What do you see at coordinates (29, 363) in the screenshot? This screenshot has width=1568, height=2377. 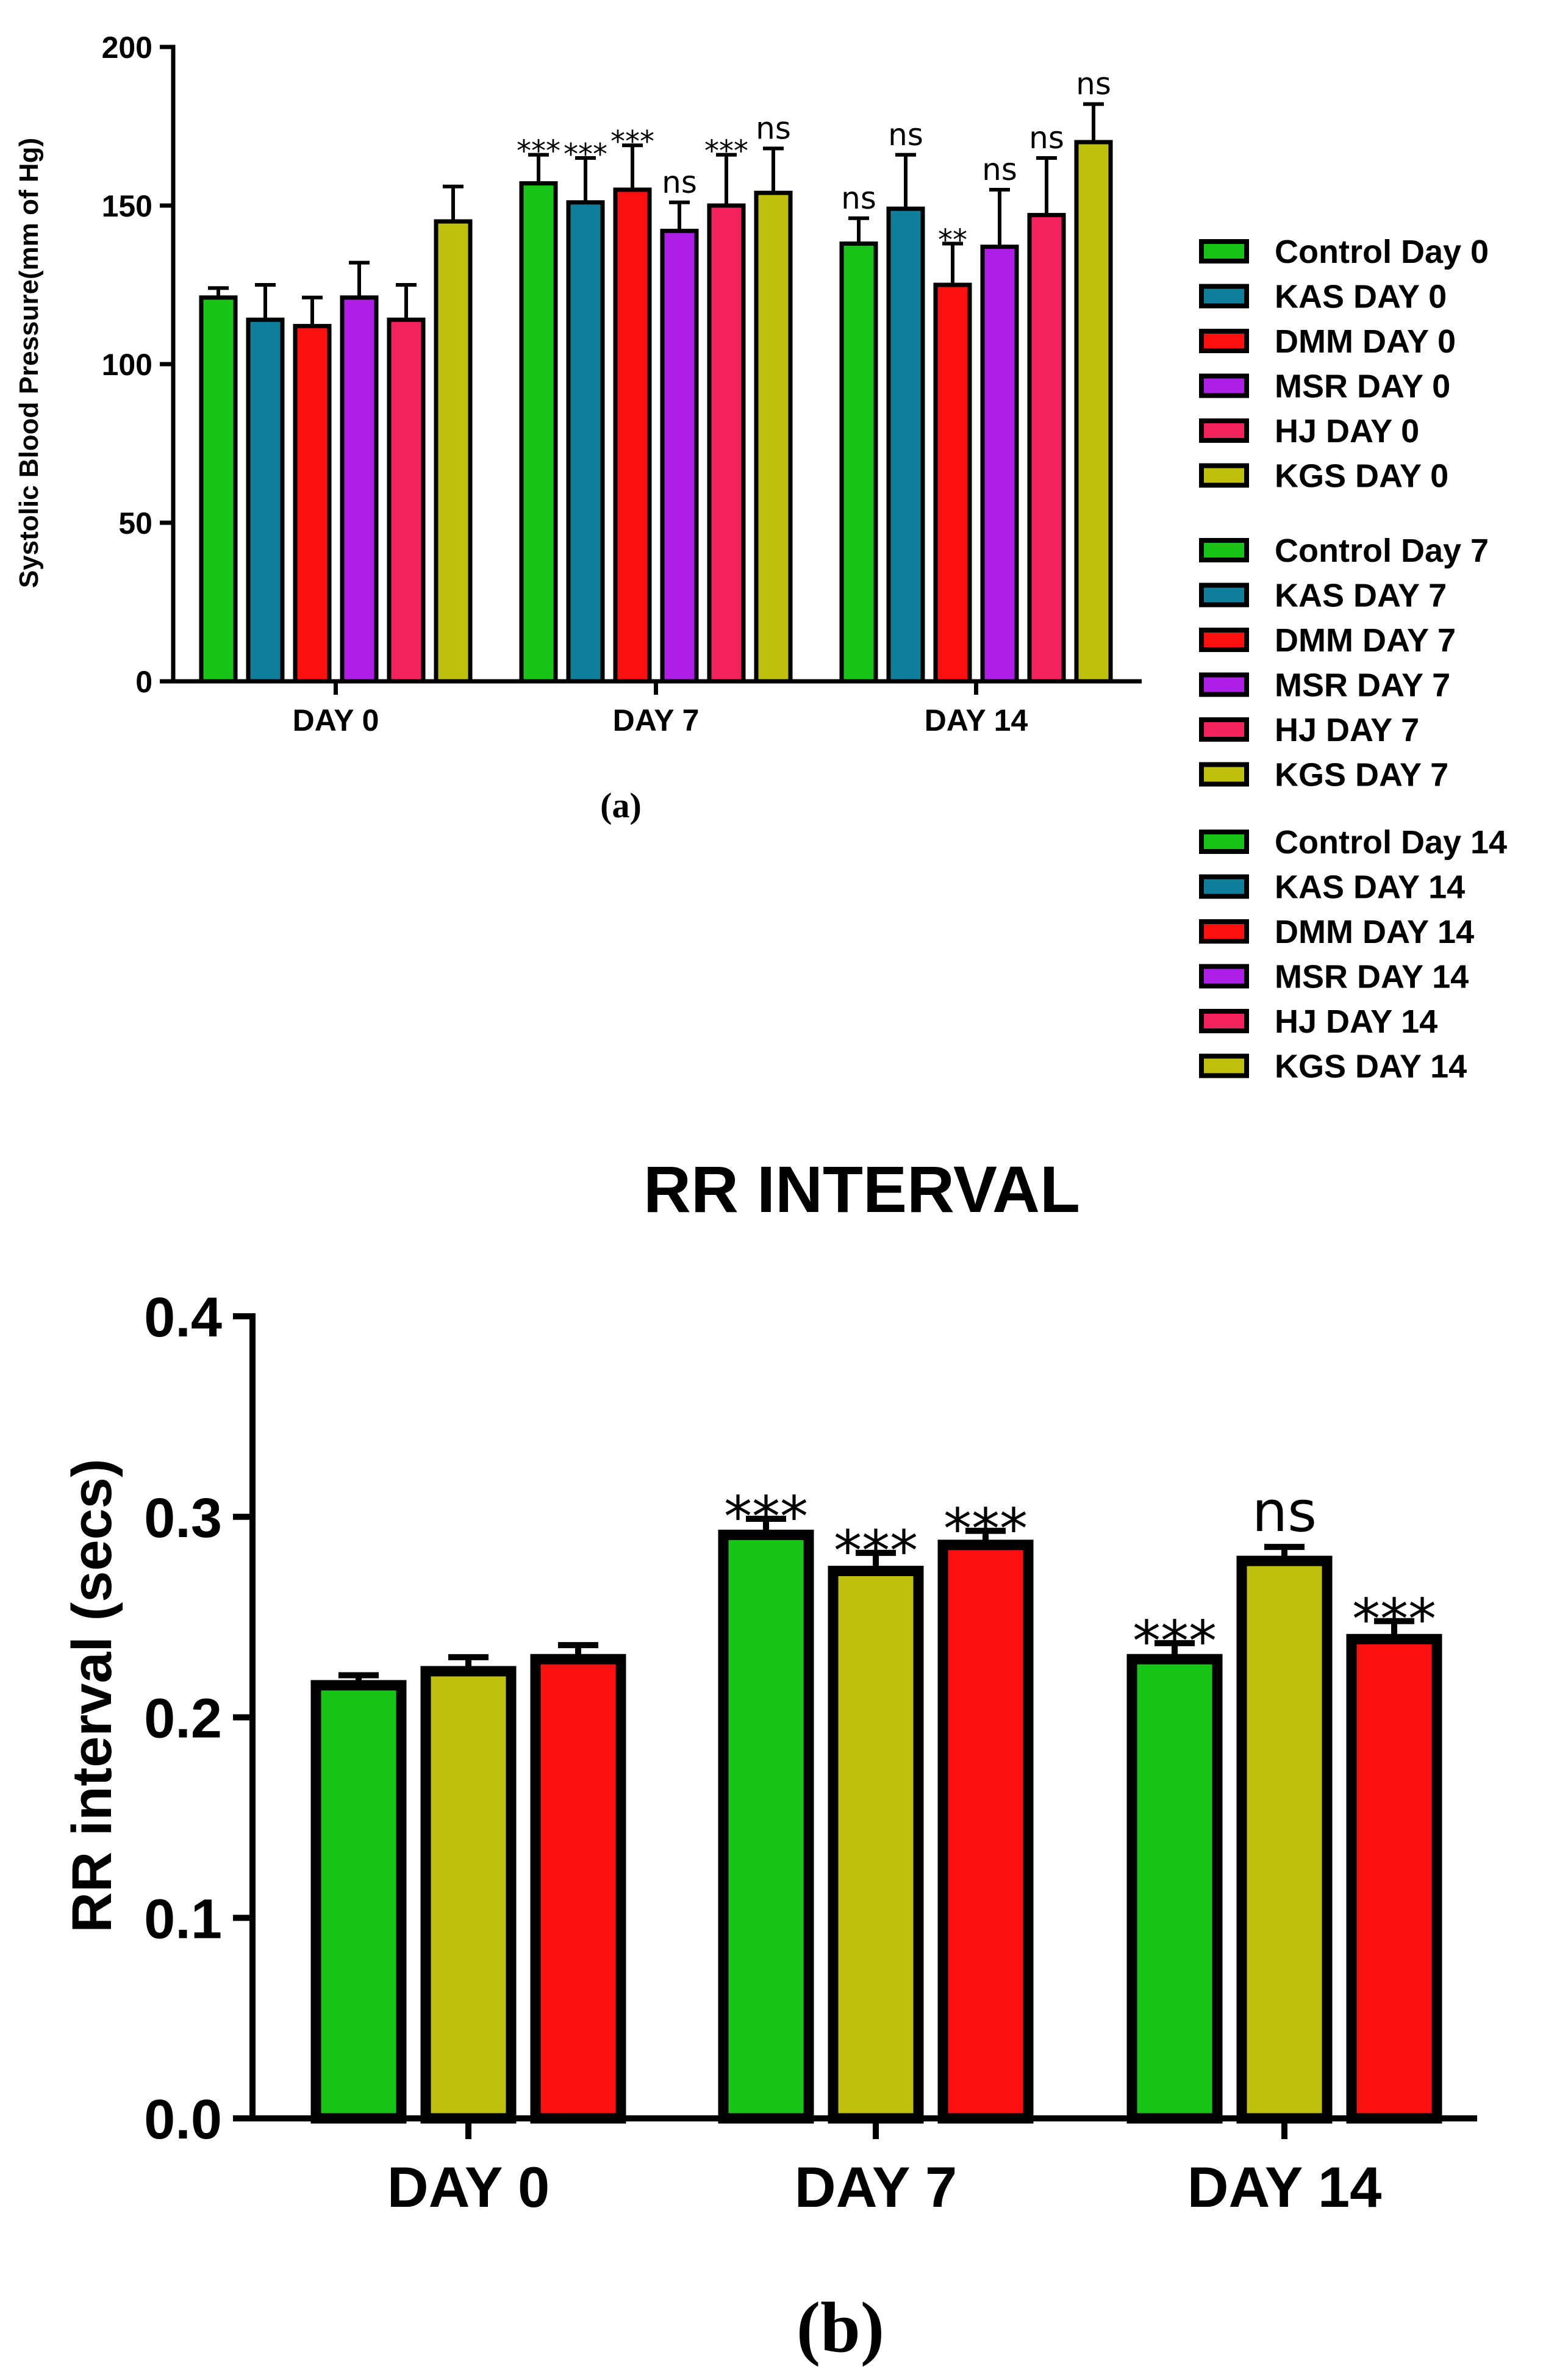 I see `chart-a-ylabel: Systolic Blood Pressure(mm of Hg)` at bounding box center [29, 363].